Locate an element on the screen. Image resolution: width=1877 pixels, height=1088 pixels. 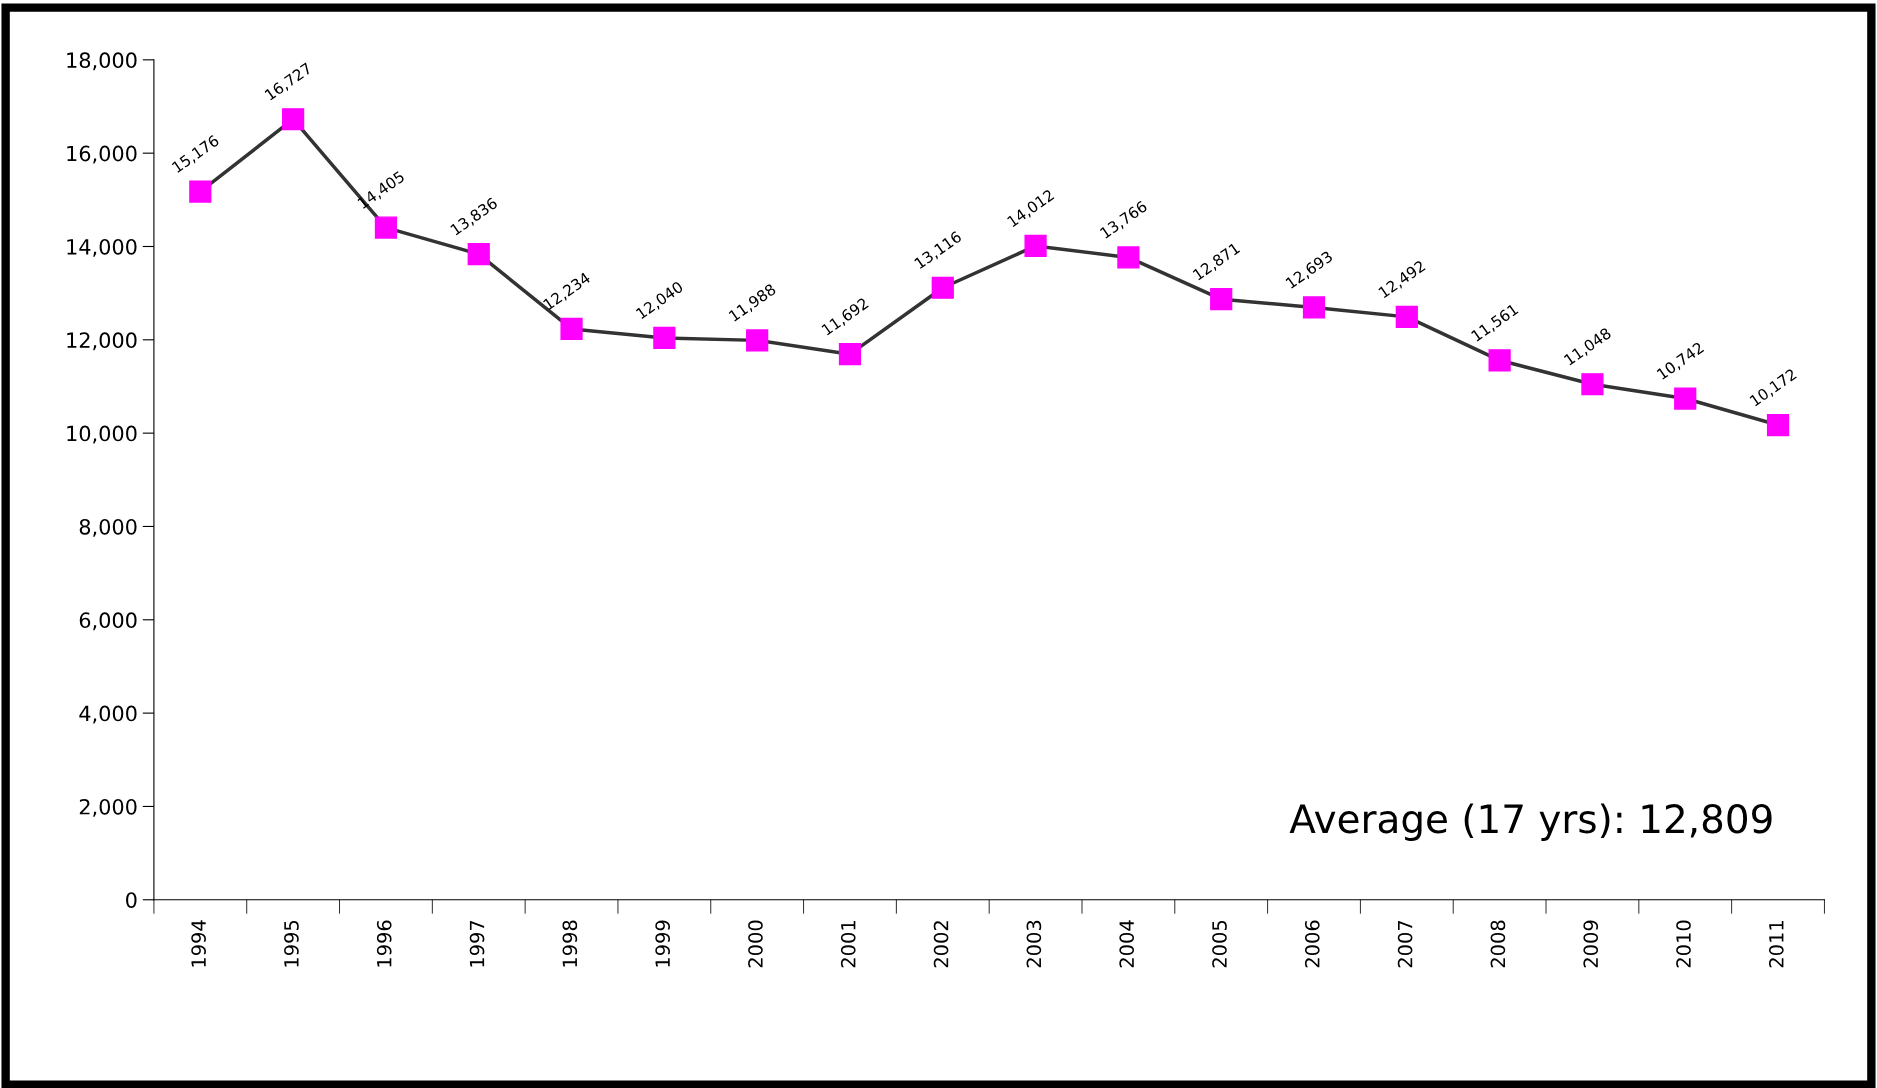
x-tick-label: 2006 is located at coordinates (1312, 944).